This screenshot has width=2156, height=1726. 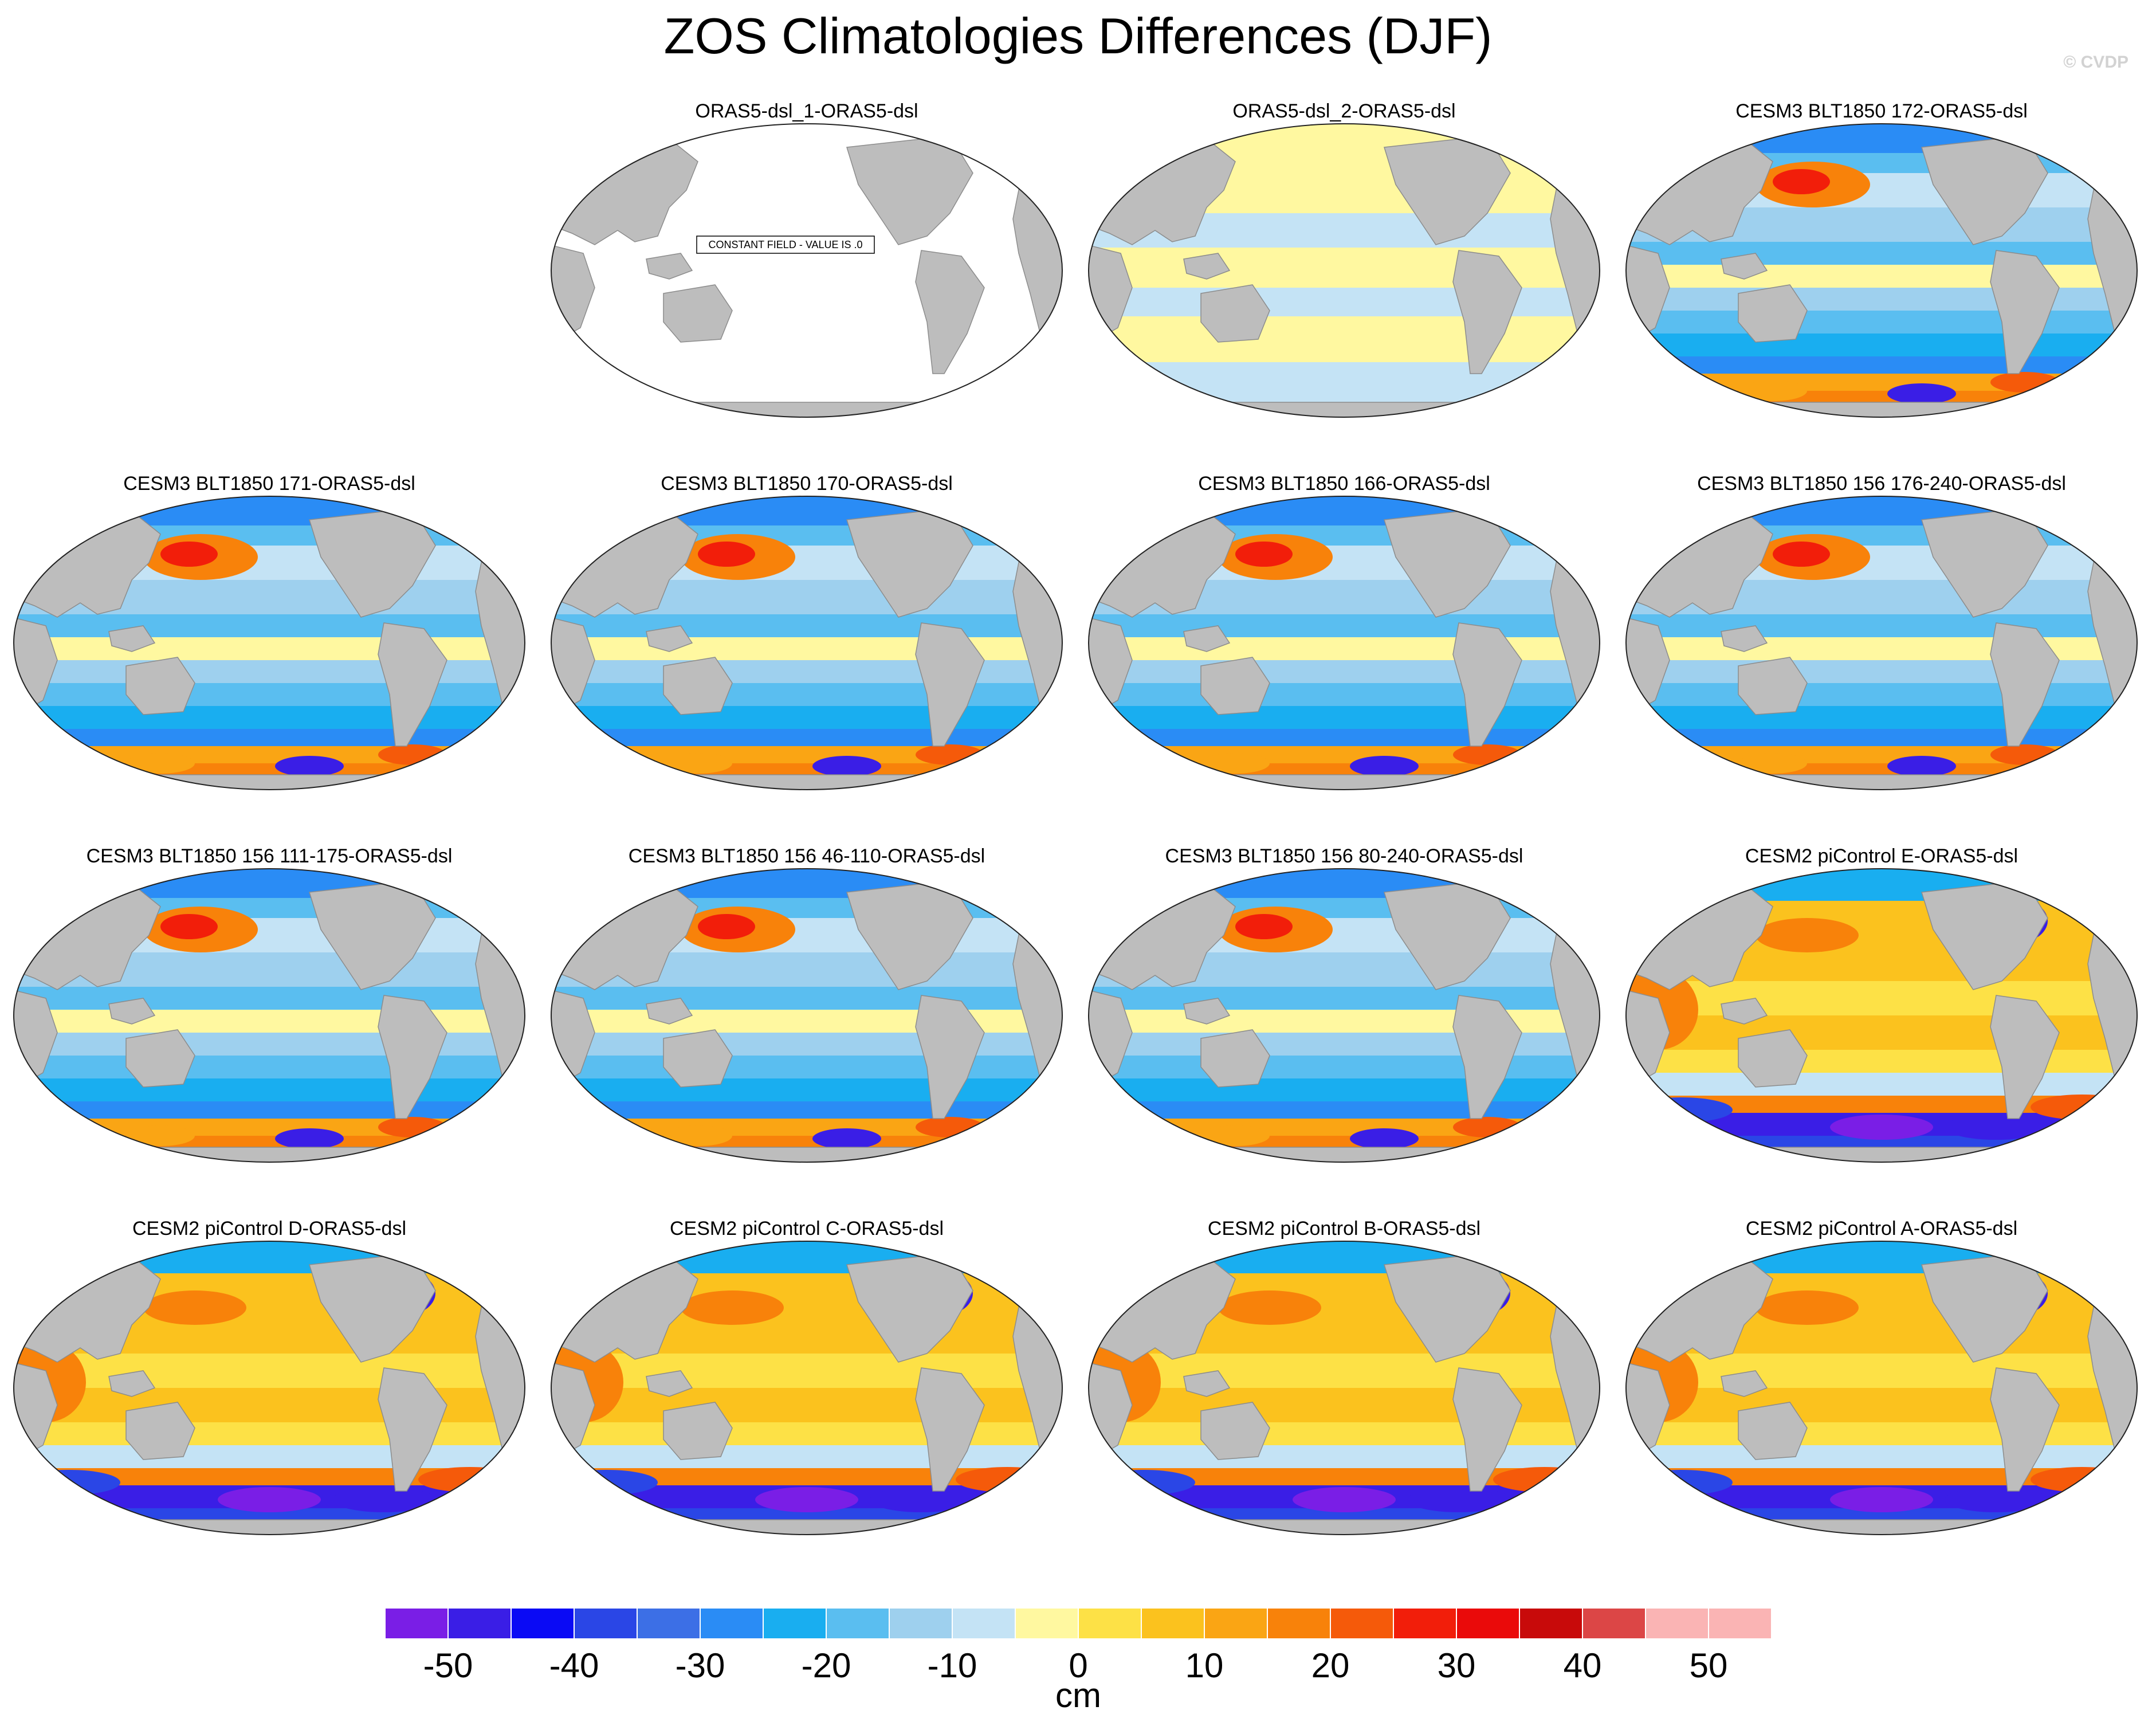 What do you see at coordinates (1330, 1666) in the screenshot?
I see `colorbar-tick-label: 20` at bounding box center [1330, 1666].